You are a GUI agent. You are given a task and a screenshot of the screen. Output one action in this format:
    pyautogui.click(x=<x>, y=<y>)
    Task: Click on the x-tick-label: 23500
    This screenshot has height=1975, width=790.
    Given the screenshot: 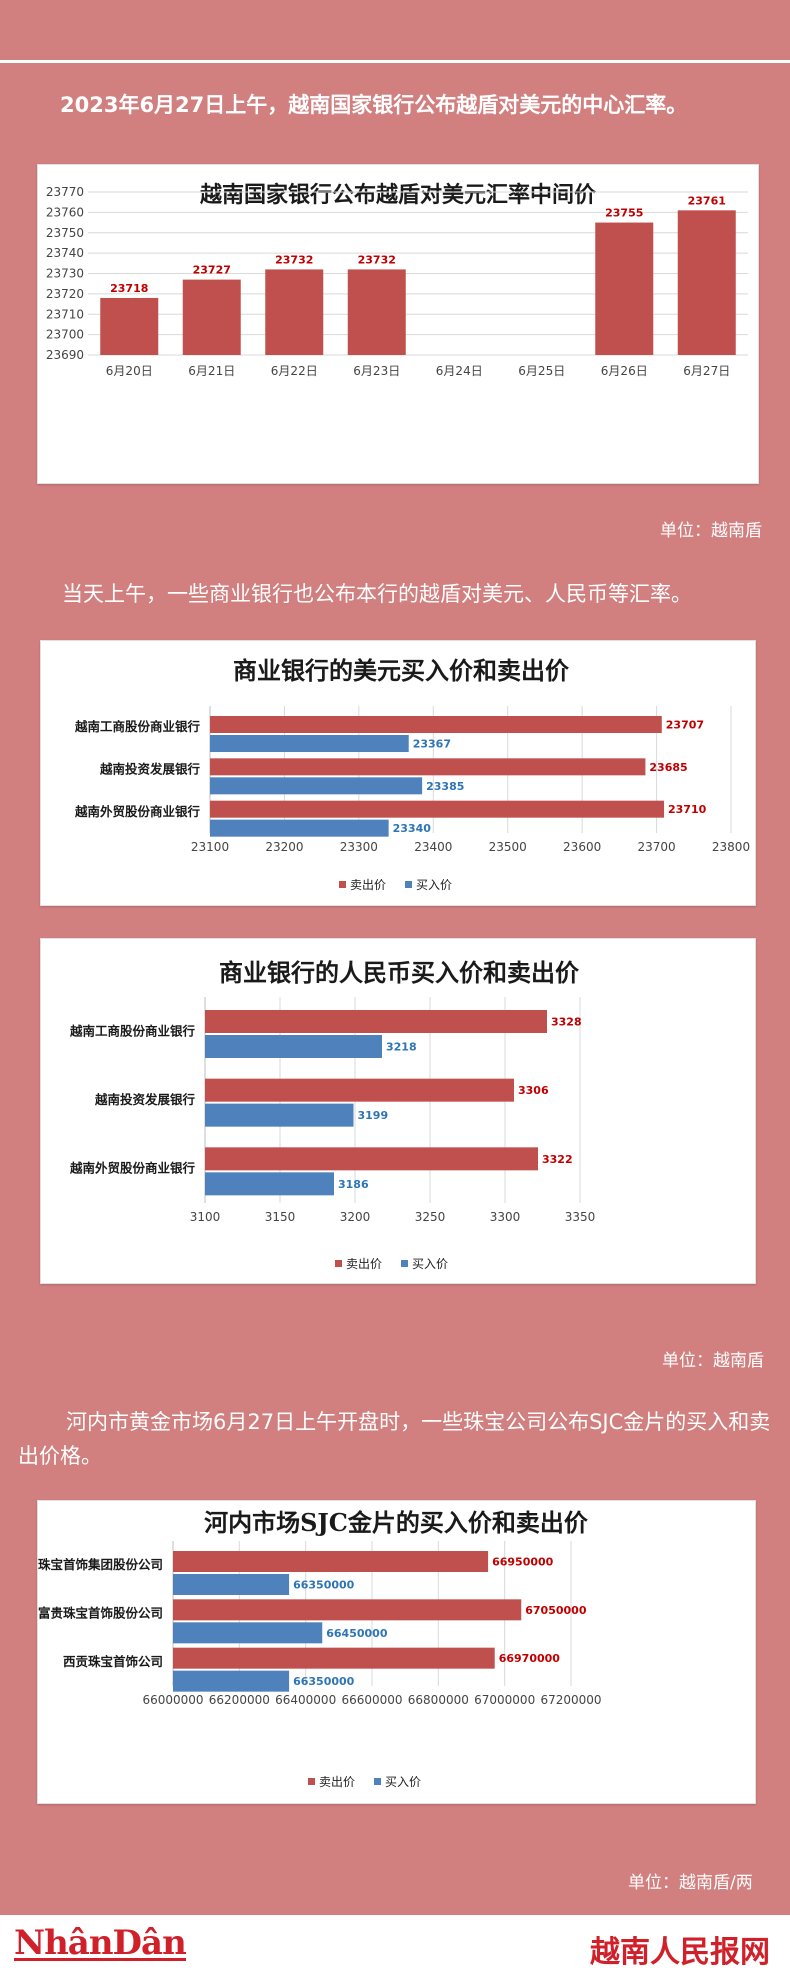 What is the action you would take?
    pyautogui.click(x=508, y=847)
    